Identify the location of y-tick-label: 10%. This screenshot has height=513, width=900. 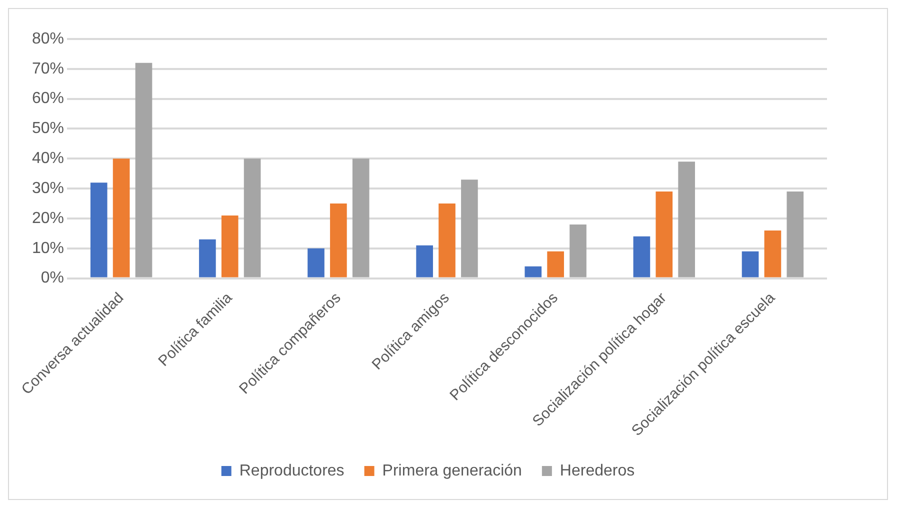
(48, 248).